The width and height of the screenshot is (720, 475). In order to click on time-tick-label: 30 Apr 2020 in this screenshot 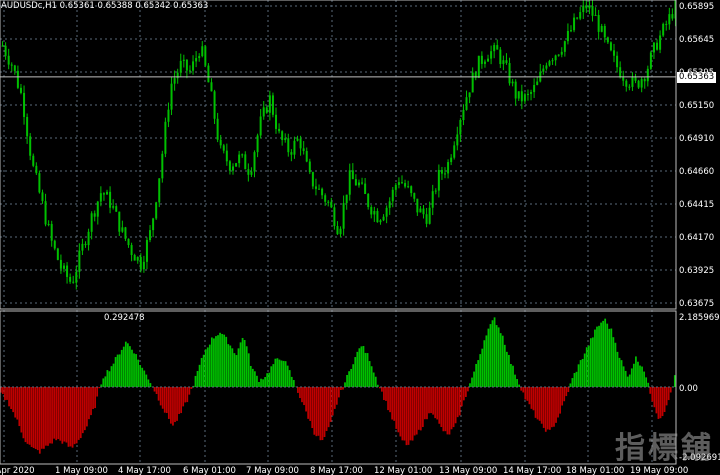, I will do `click(17, 470)`.